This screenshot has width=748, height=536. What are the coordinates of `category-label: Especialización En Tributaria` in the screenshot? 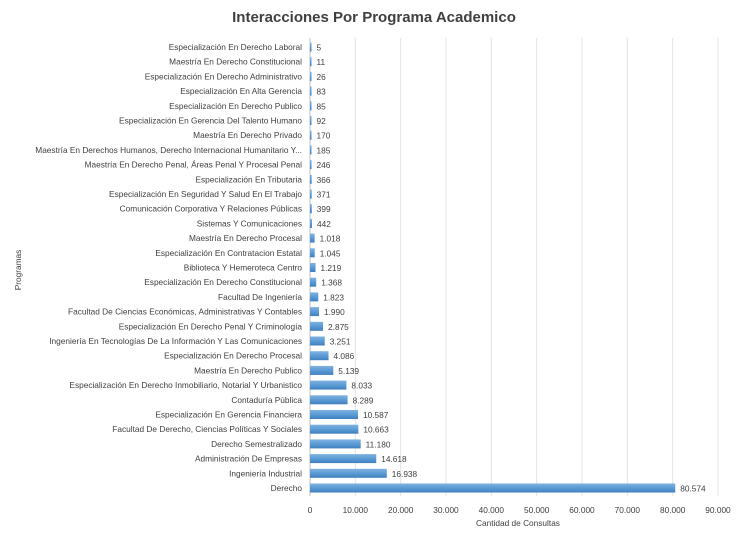 It's located at (248, 179).